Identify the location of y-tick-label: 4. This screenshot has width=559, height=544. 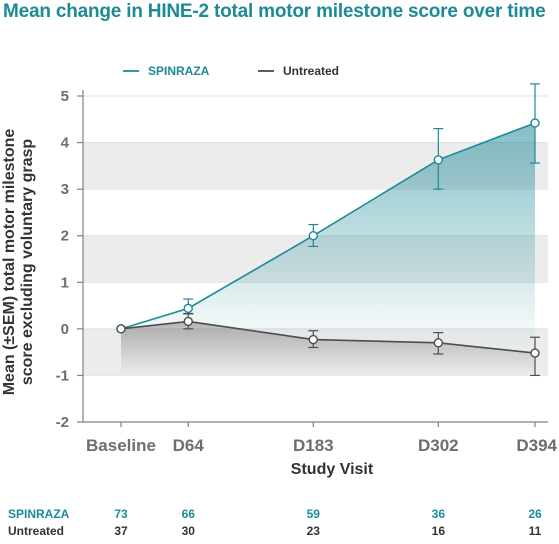
(65, 143).